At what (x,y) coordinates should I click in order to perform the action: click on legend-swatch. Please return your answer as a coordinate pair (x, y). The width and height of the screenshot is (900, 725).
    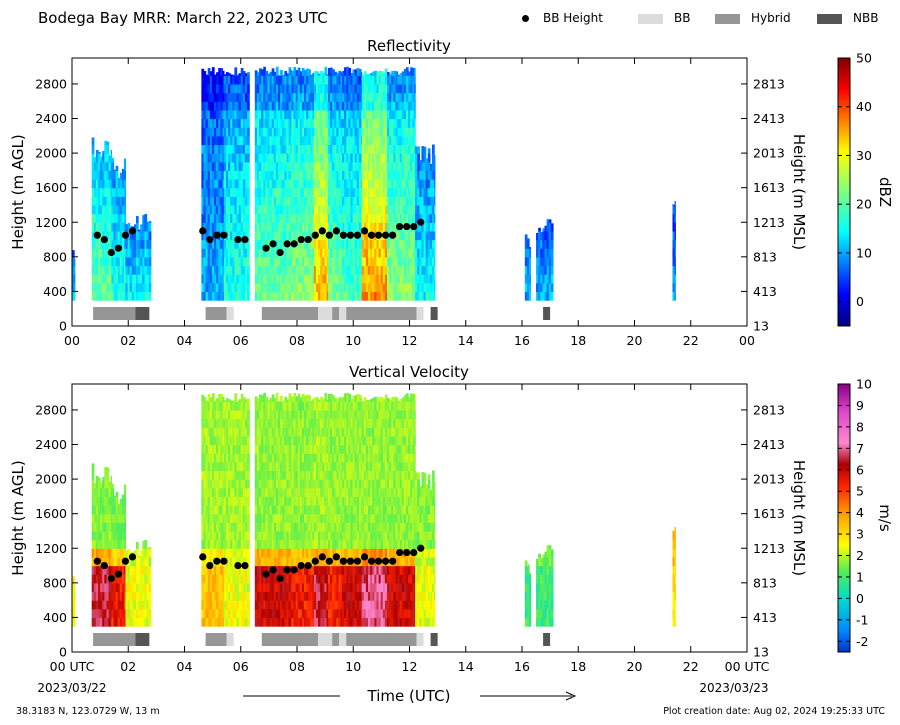
    Looking at the image, I should click on (650, 18).